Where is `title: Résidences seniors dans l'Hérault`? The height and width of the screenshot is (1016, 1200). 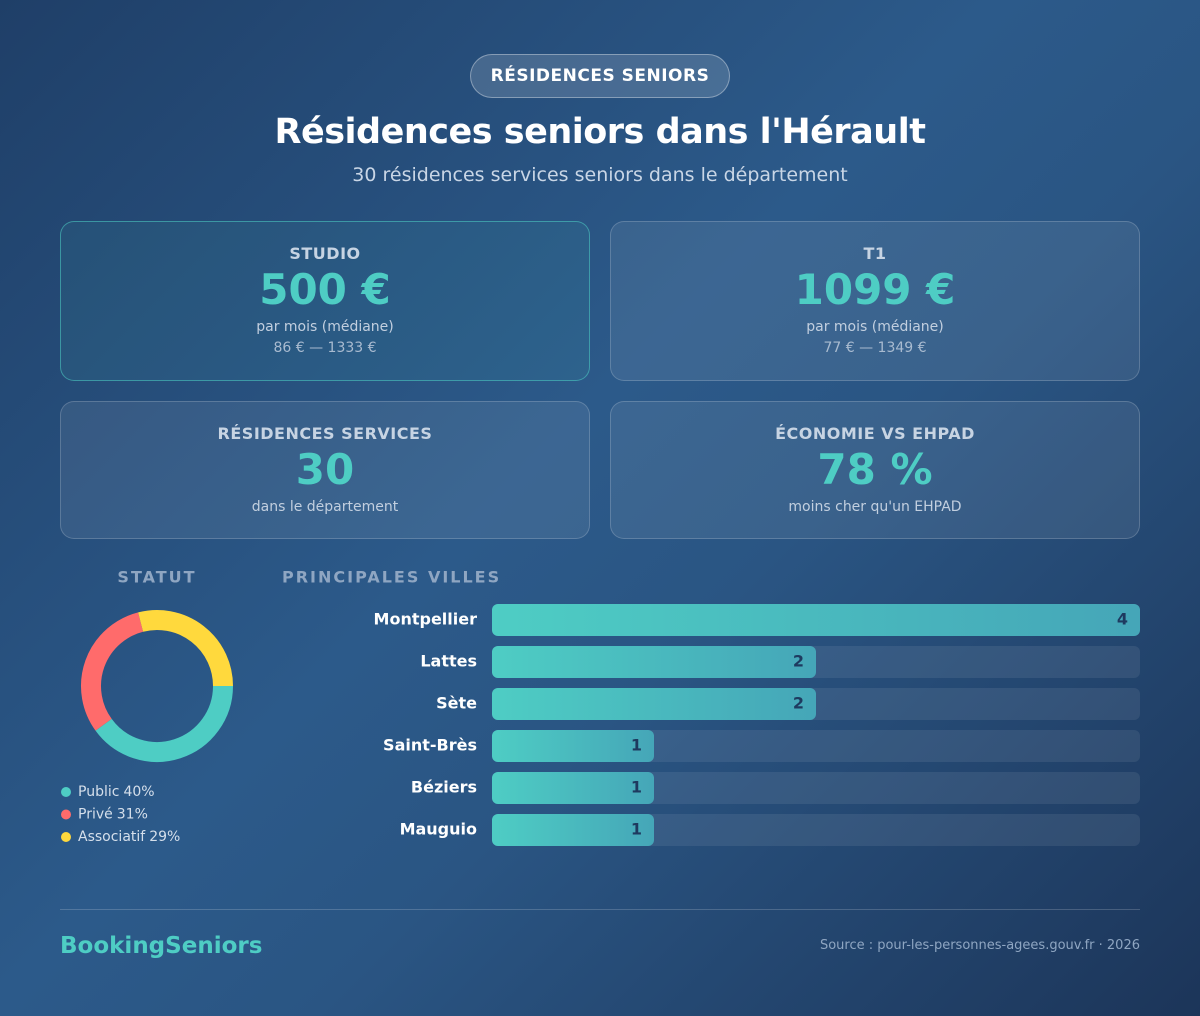
title: Résidences seniors dans l'Hérault is located at coordinates (600, 132).